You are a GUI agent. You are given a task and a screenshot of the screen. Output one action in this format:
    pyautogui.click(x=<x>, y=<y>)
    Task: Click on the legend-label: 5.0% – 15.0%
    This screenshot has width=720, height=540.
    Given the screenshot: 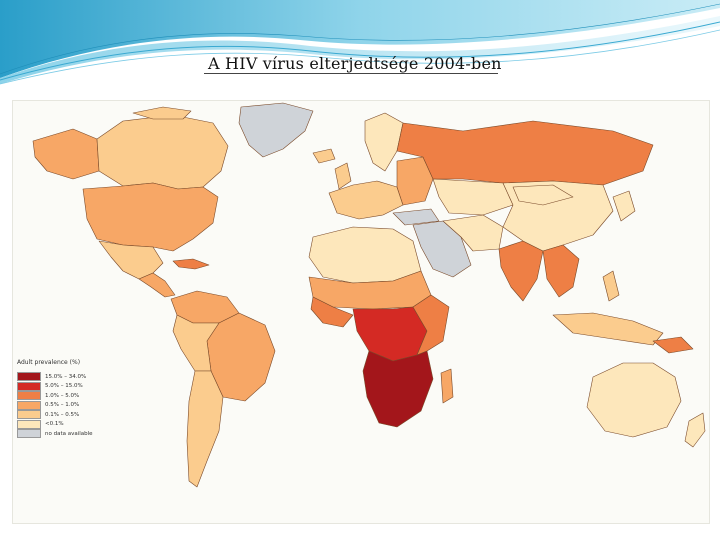 What is the action you would take?
    pyautogui.click(x=64, y=386)
    